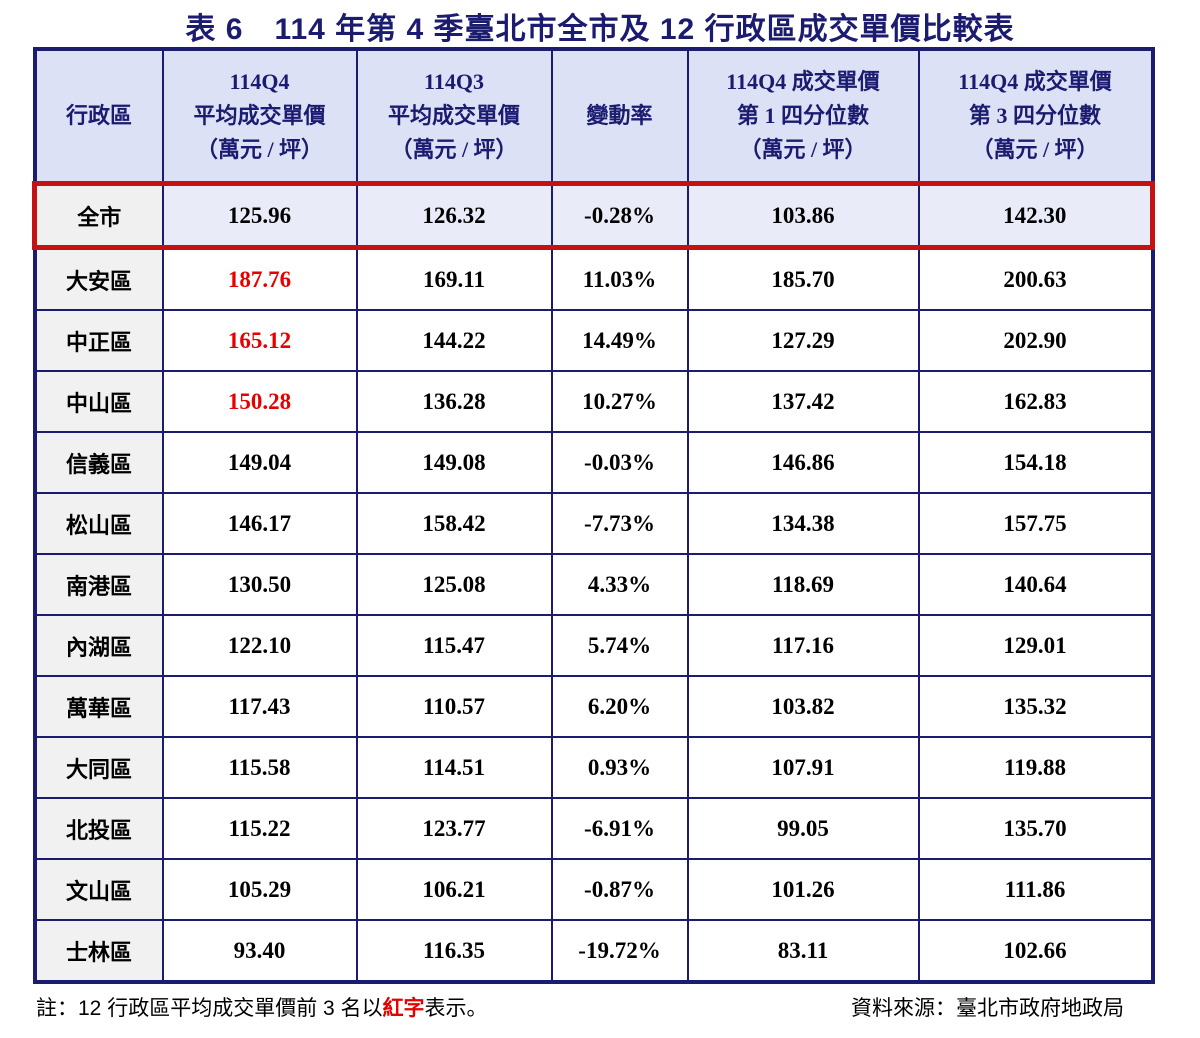  Describe the element at coordinates (1035, 767) in the screenshot. I see `value-cell: 119.88` at that location.